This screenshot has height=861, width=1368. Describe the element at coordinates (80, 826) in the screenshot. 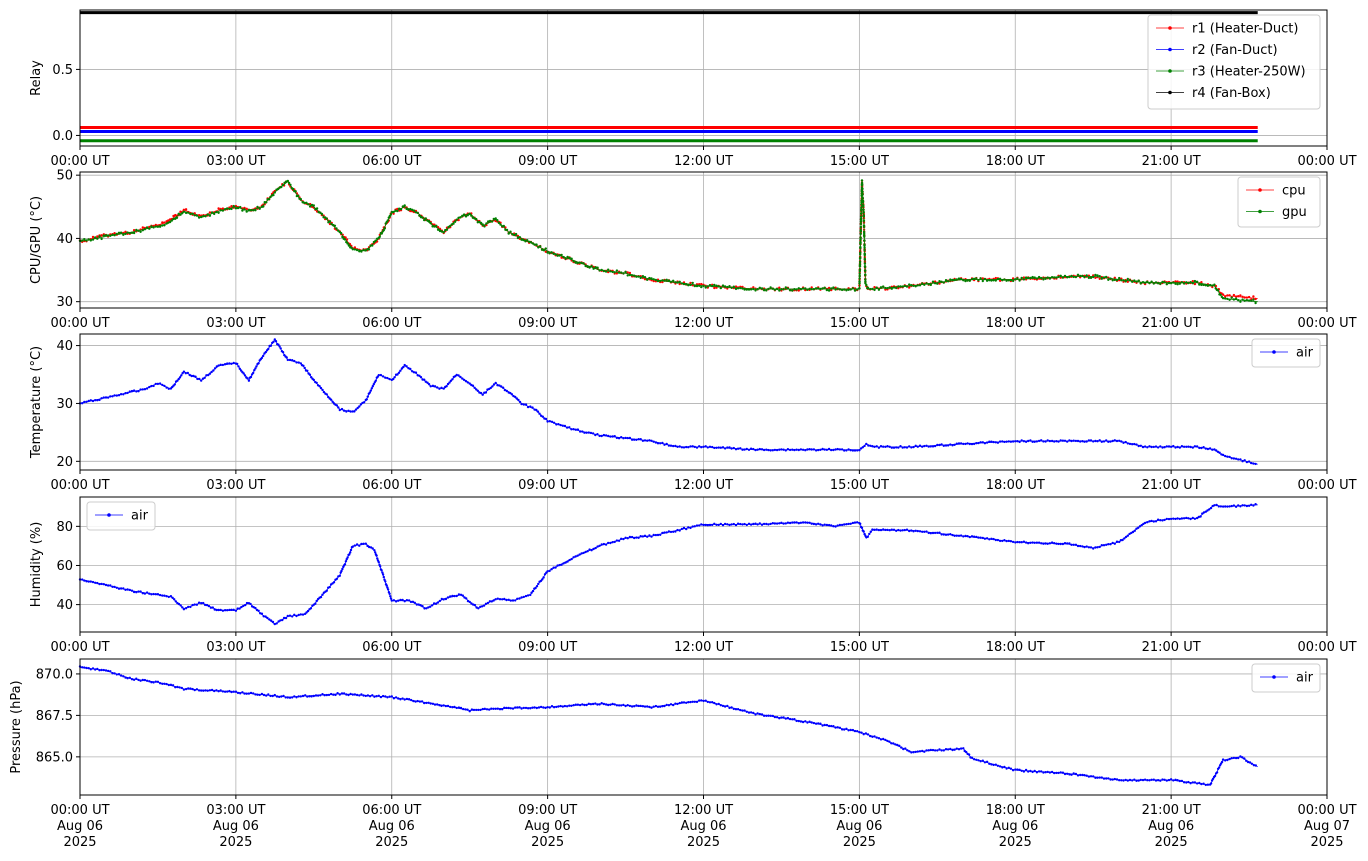

I see `x-tick-label: Aug 06` at that location.